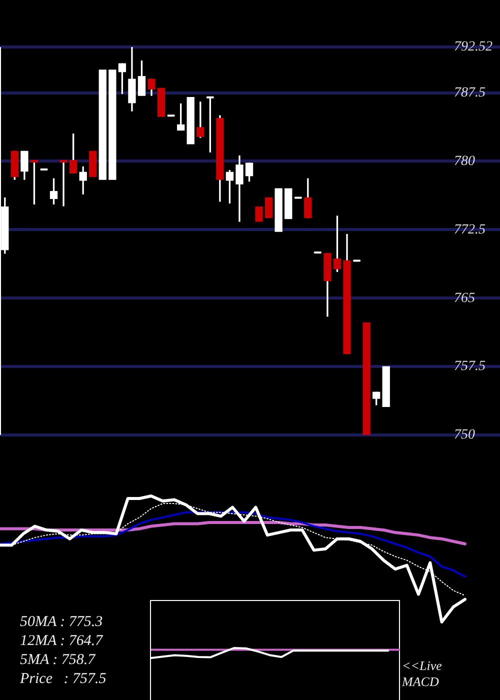  What do you see at coordinates (64, 679) in the screenshot?
I see `text: Price : 757.5` at bounding box center [64, 679].